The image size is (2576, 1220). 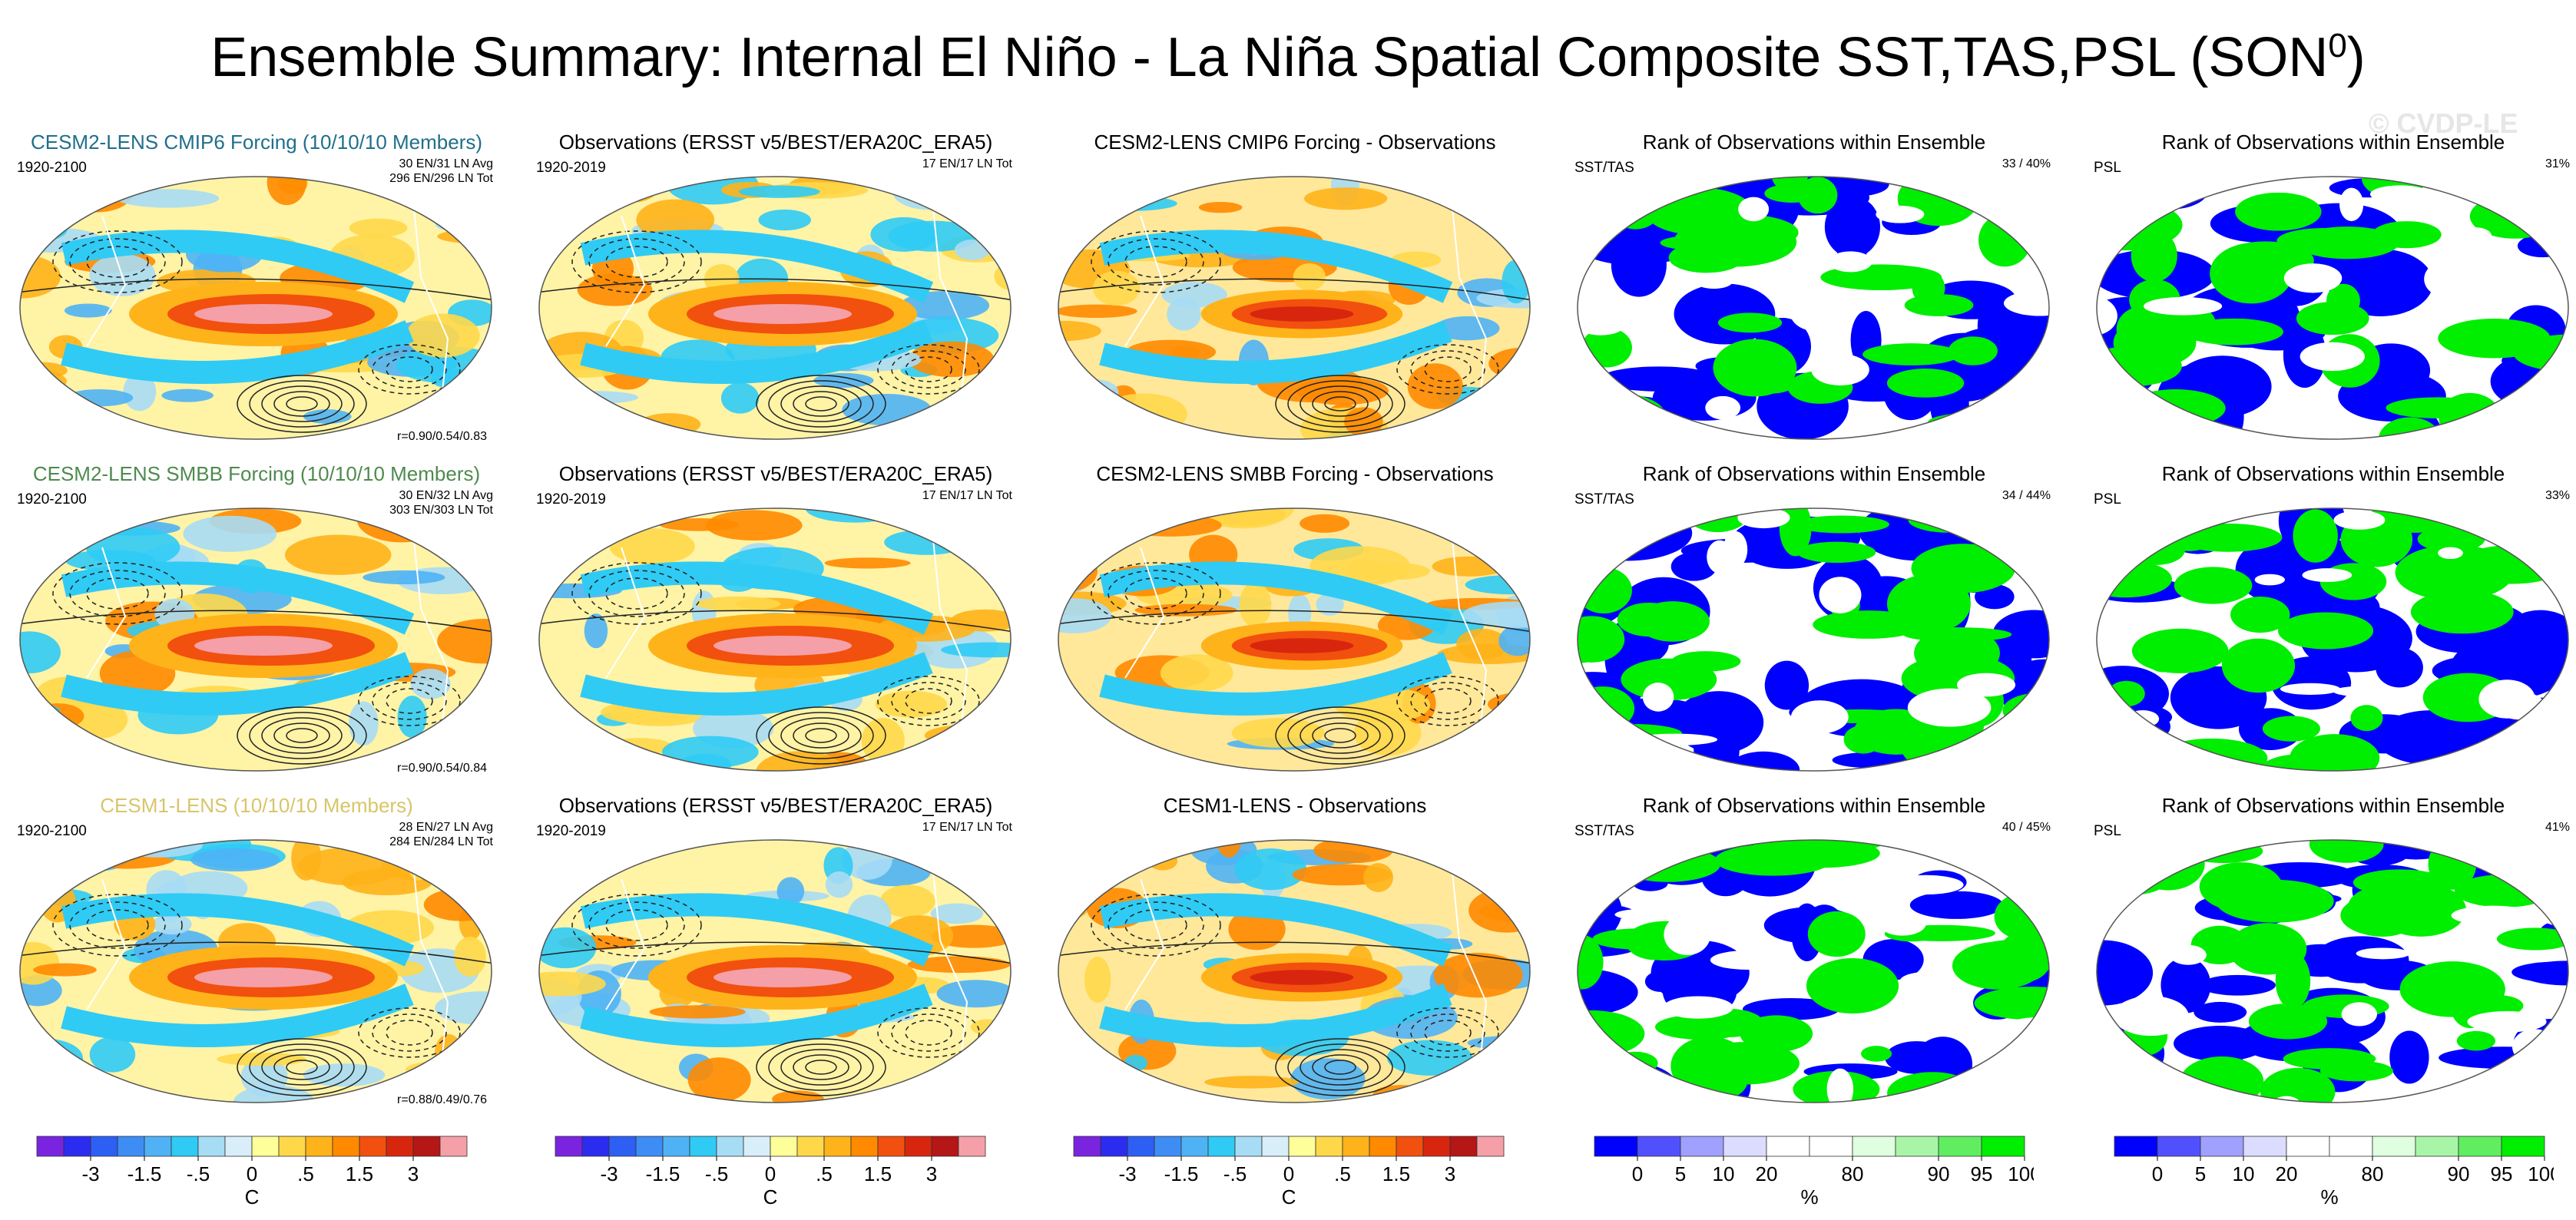 I want to click on panel-period-label: PSL, so click(x=2107, y=499).